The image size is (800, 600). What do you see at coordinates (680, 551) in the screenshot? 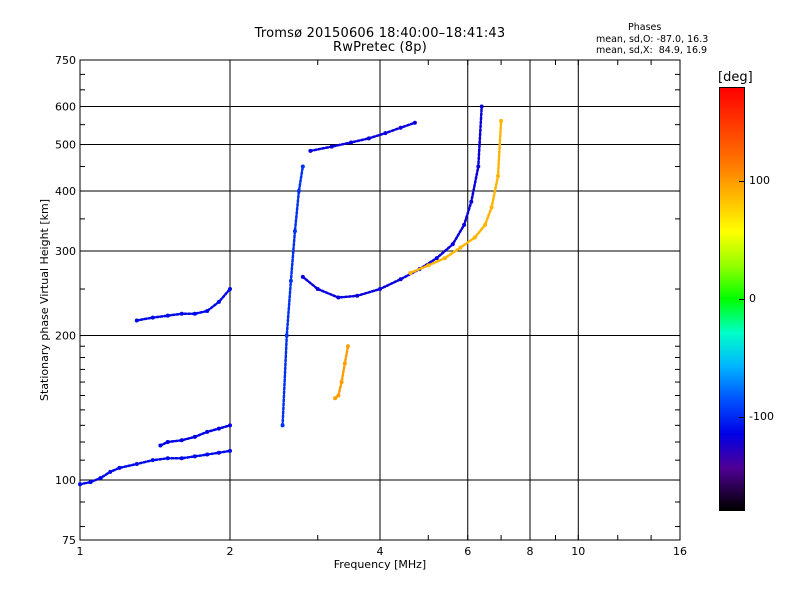
I see `x-tick-label: 16` at bounding box center [680, 551].